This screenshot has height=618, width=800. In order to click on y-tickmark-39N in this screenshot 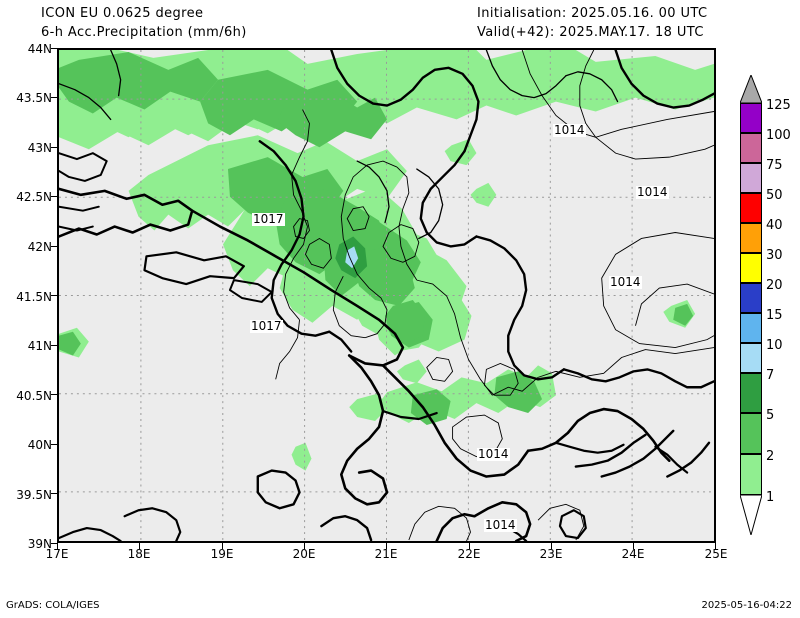, I will do `click(54, 543)`.